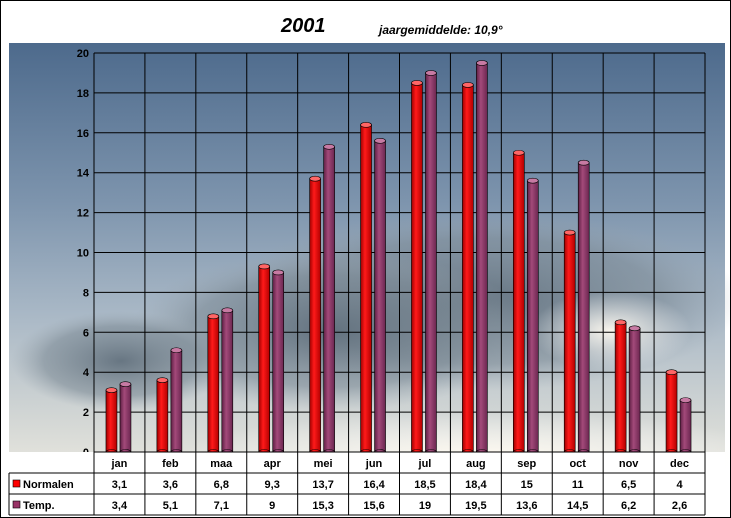  What do you see at coordinates (83, 94) in the screenshot?
I see `y-tick-label: 18` at bounding box center [83, 94].